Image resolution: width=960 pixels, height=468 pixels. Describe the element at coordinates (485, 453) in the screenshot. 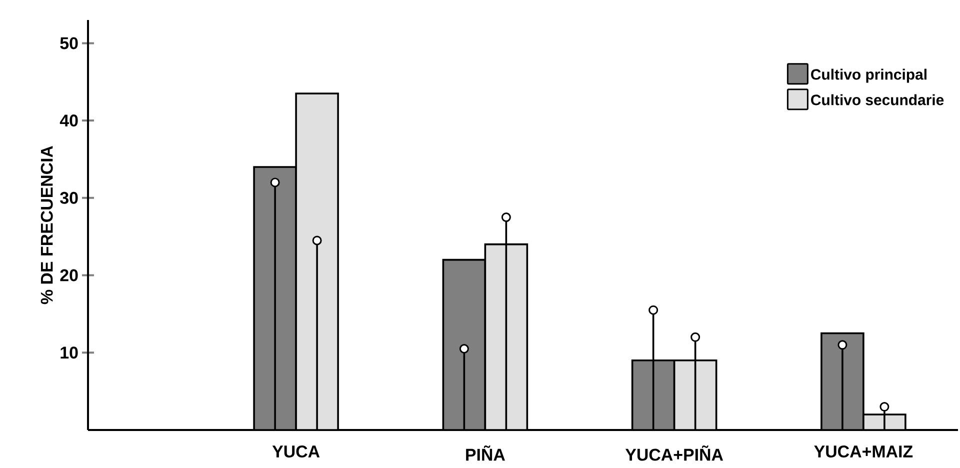

I see `x-tick-label: PIÑA` at that location.